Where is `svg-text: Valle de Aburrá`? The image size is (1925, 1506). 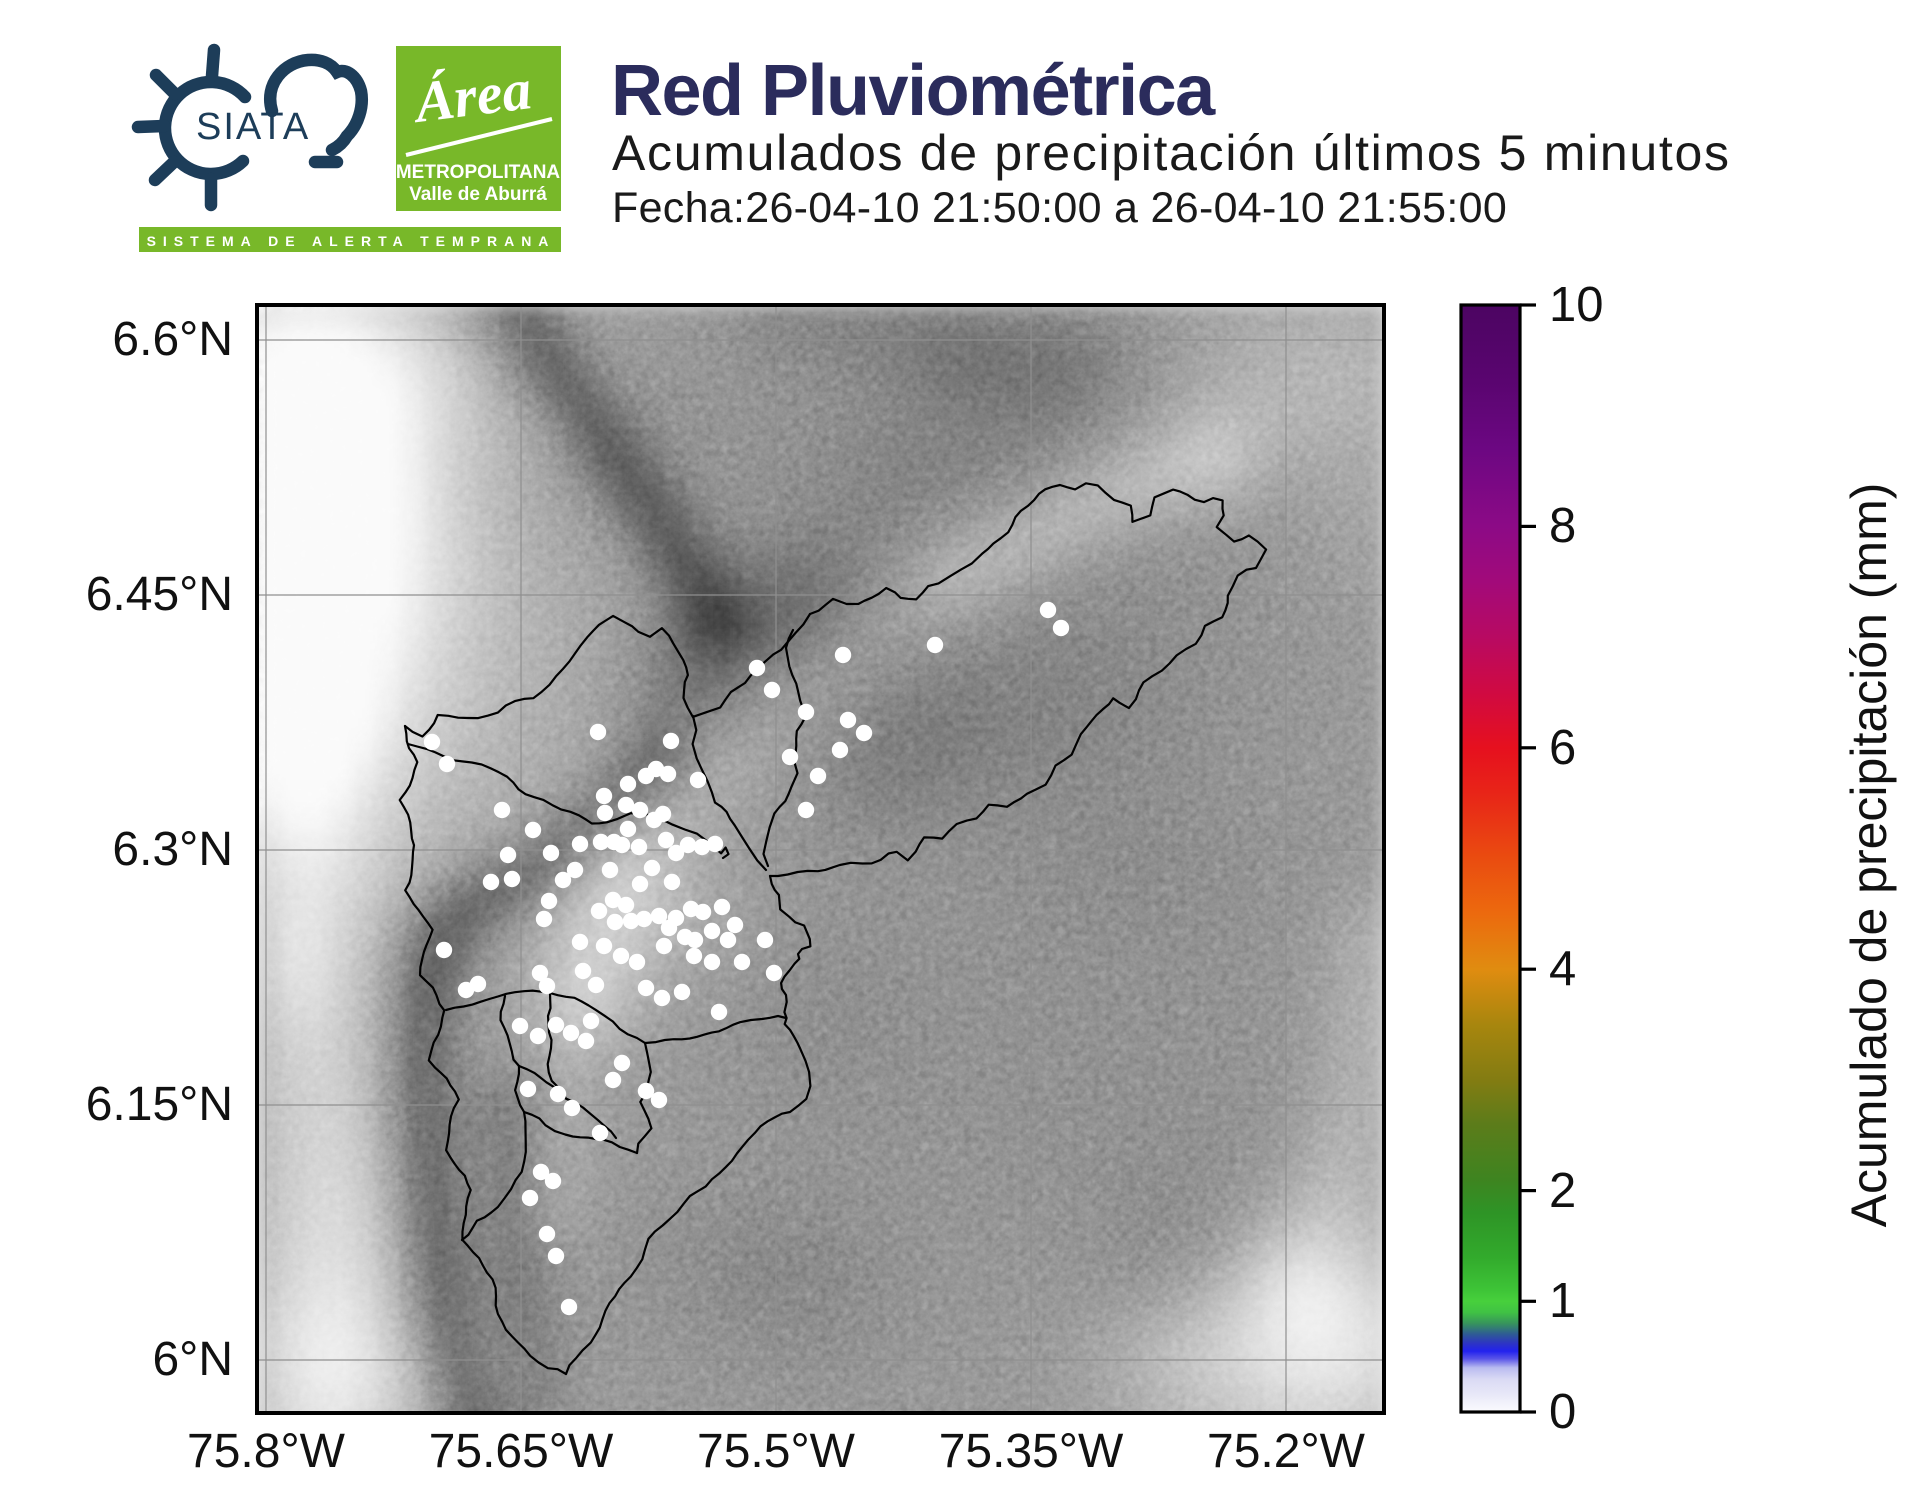
svg-text: Valle de Aburrá is located at coordinates (478, 194).